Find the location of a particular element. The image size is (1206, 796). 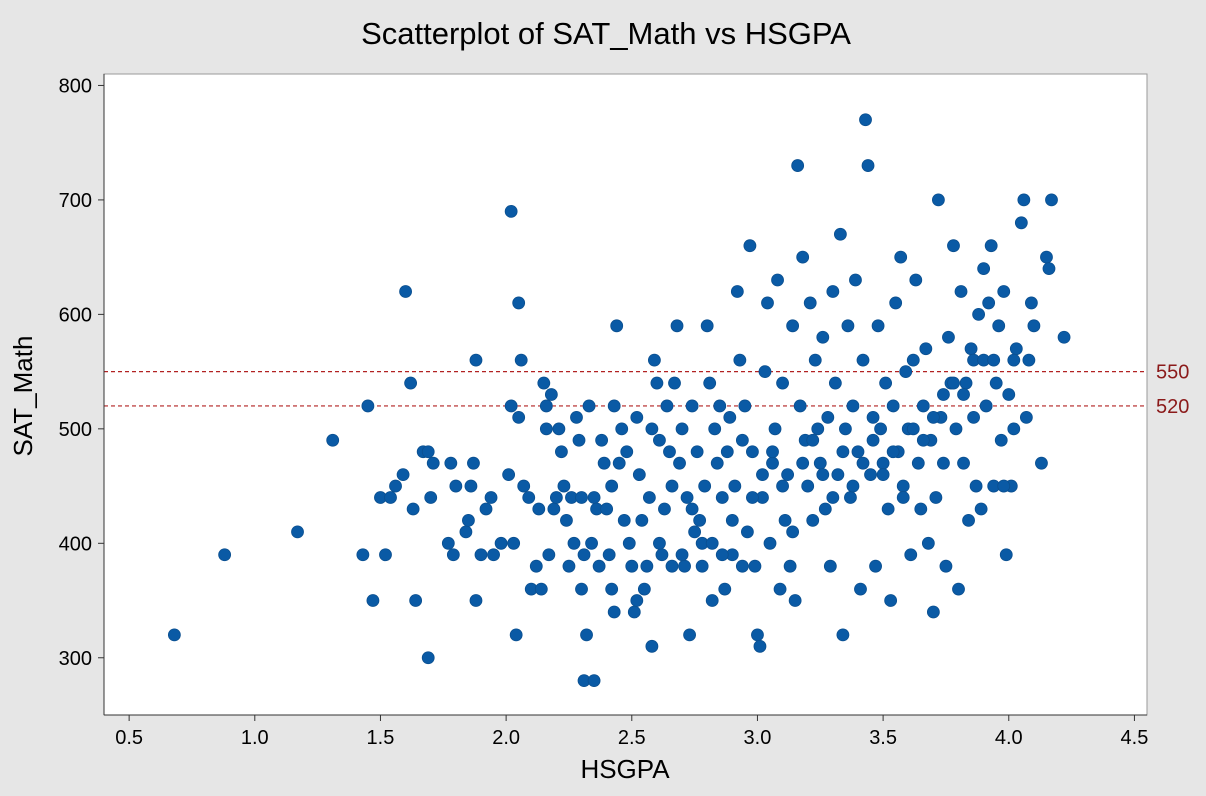

y-axis-label: SAT_Math is located at coordinates (23, 396).